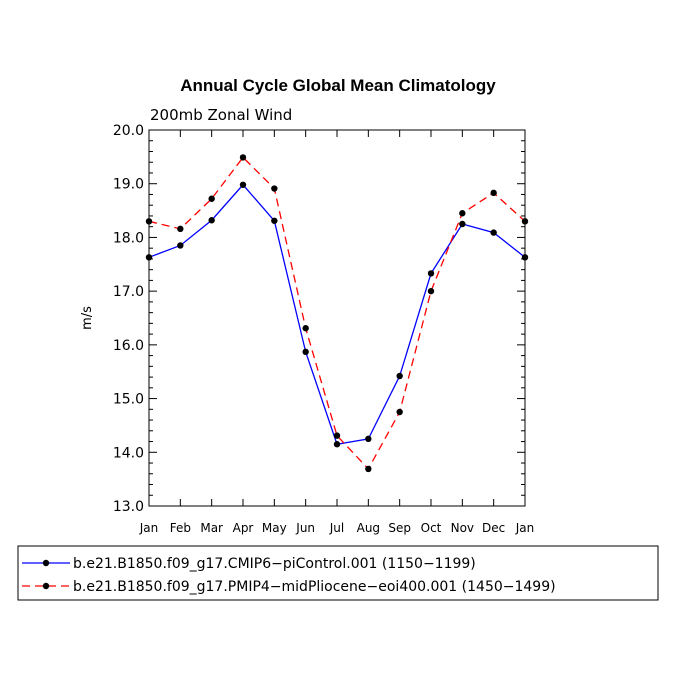 The width and height of the screenshot is (675, 675). What do you see at coordinates (399, 528) in the screenshot?
I see `x-tick-label: Sep` at bounding box center [399, 528].